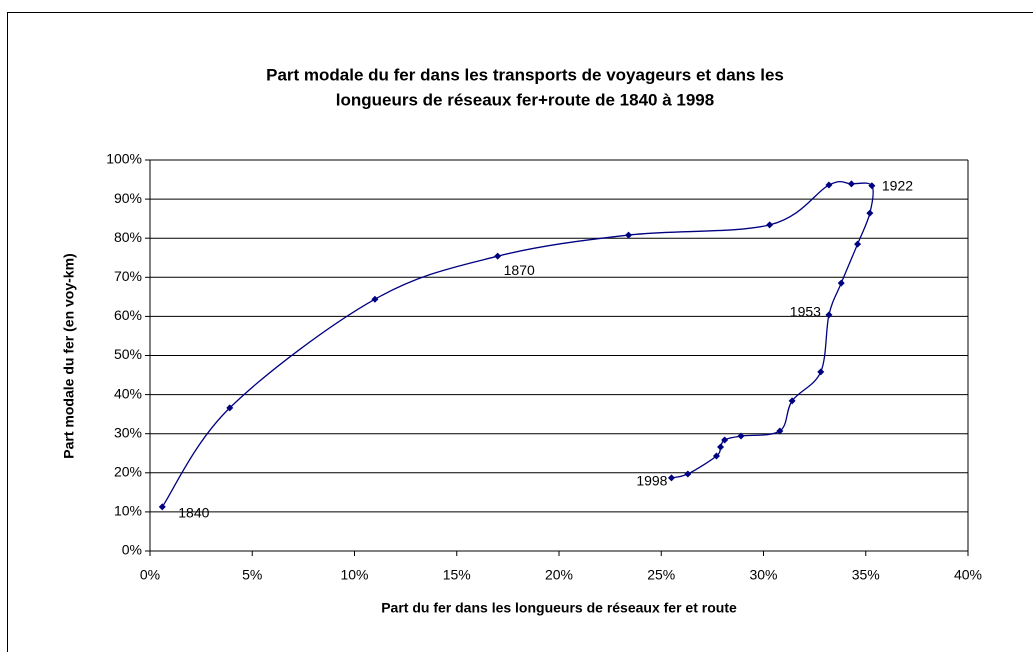 This screenshot has width=1033, height=652. What do you see at coordinates (128, 315) in the screenshot?
I see `y-tick-label: 60%` at bounding box center [128, 315].